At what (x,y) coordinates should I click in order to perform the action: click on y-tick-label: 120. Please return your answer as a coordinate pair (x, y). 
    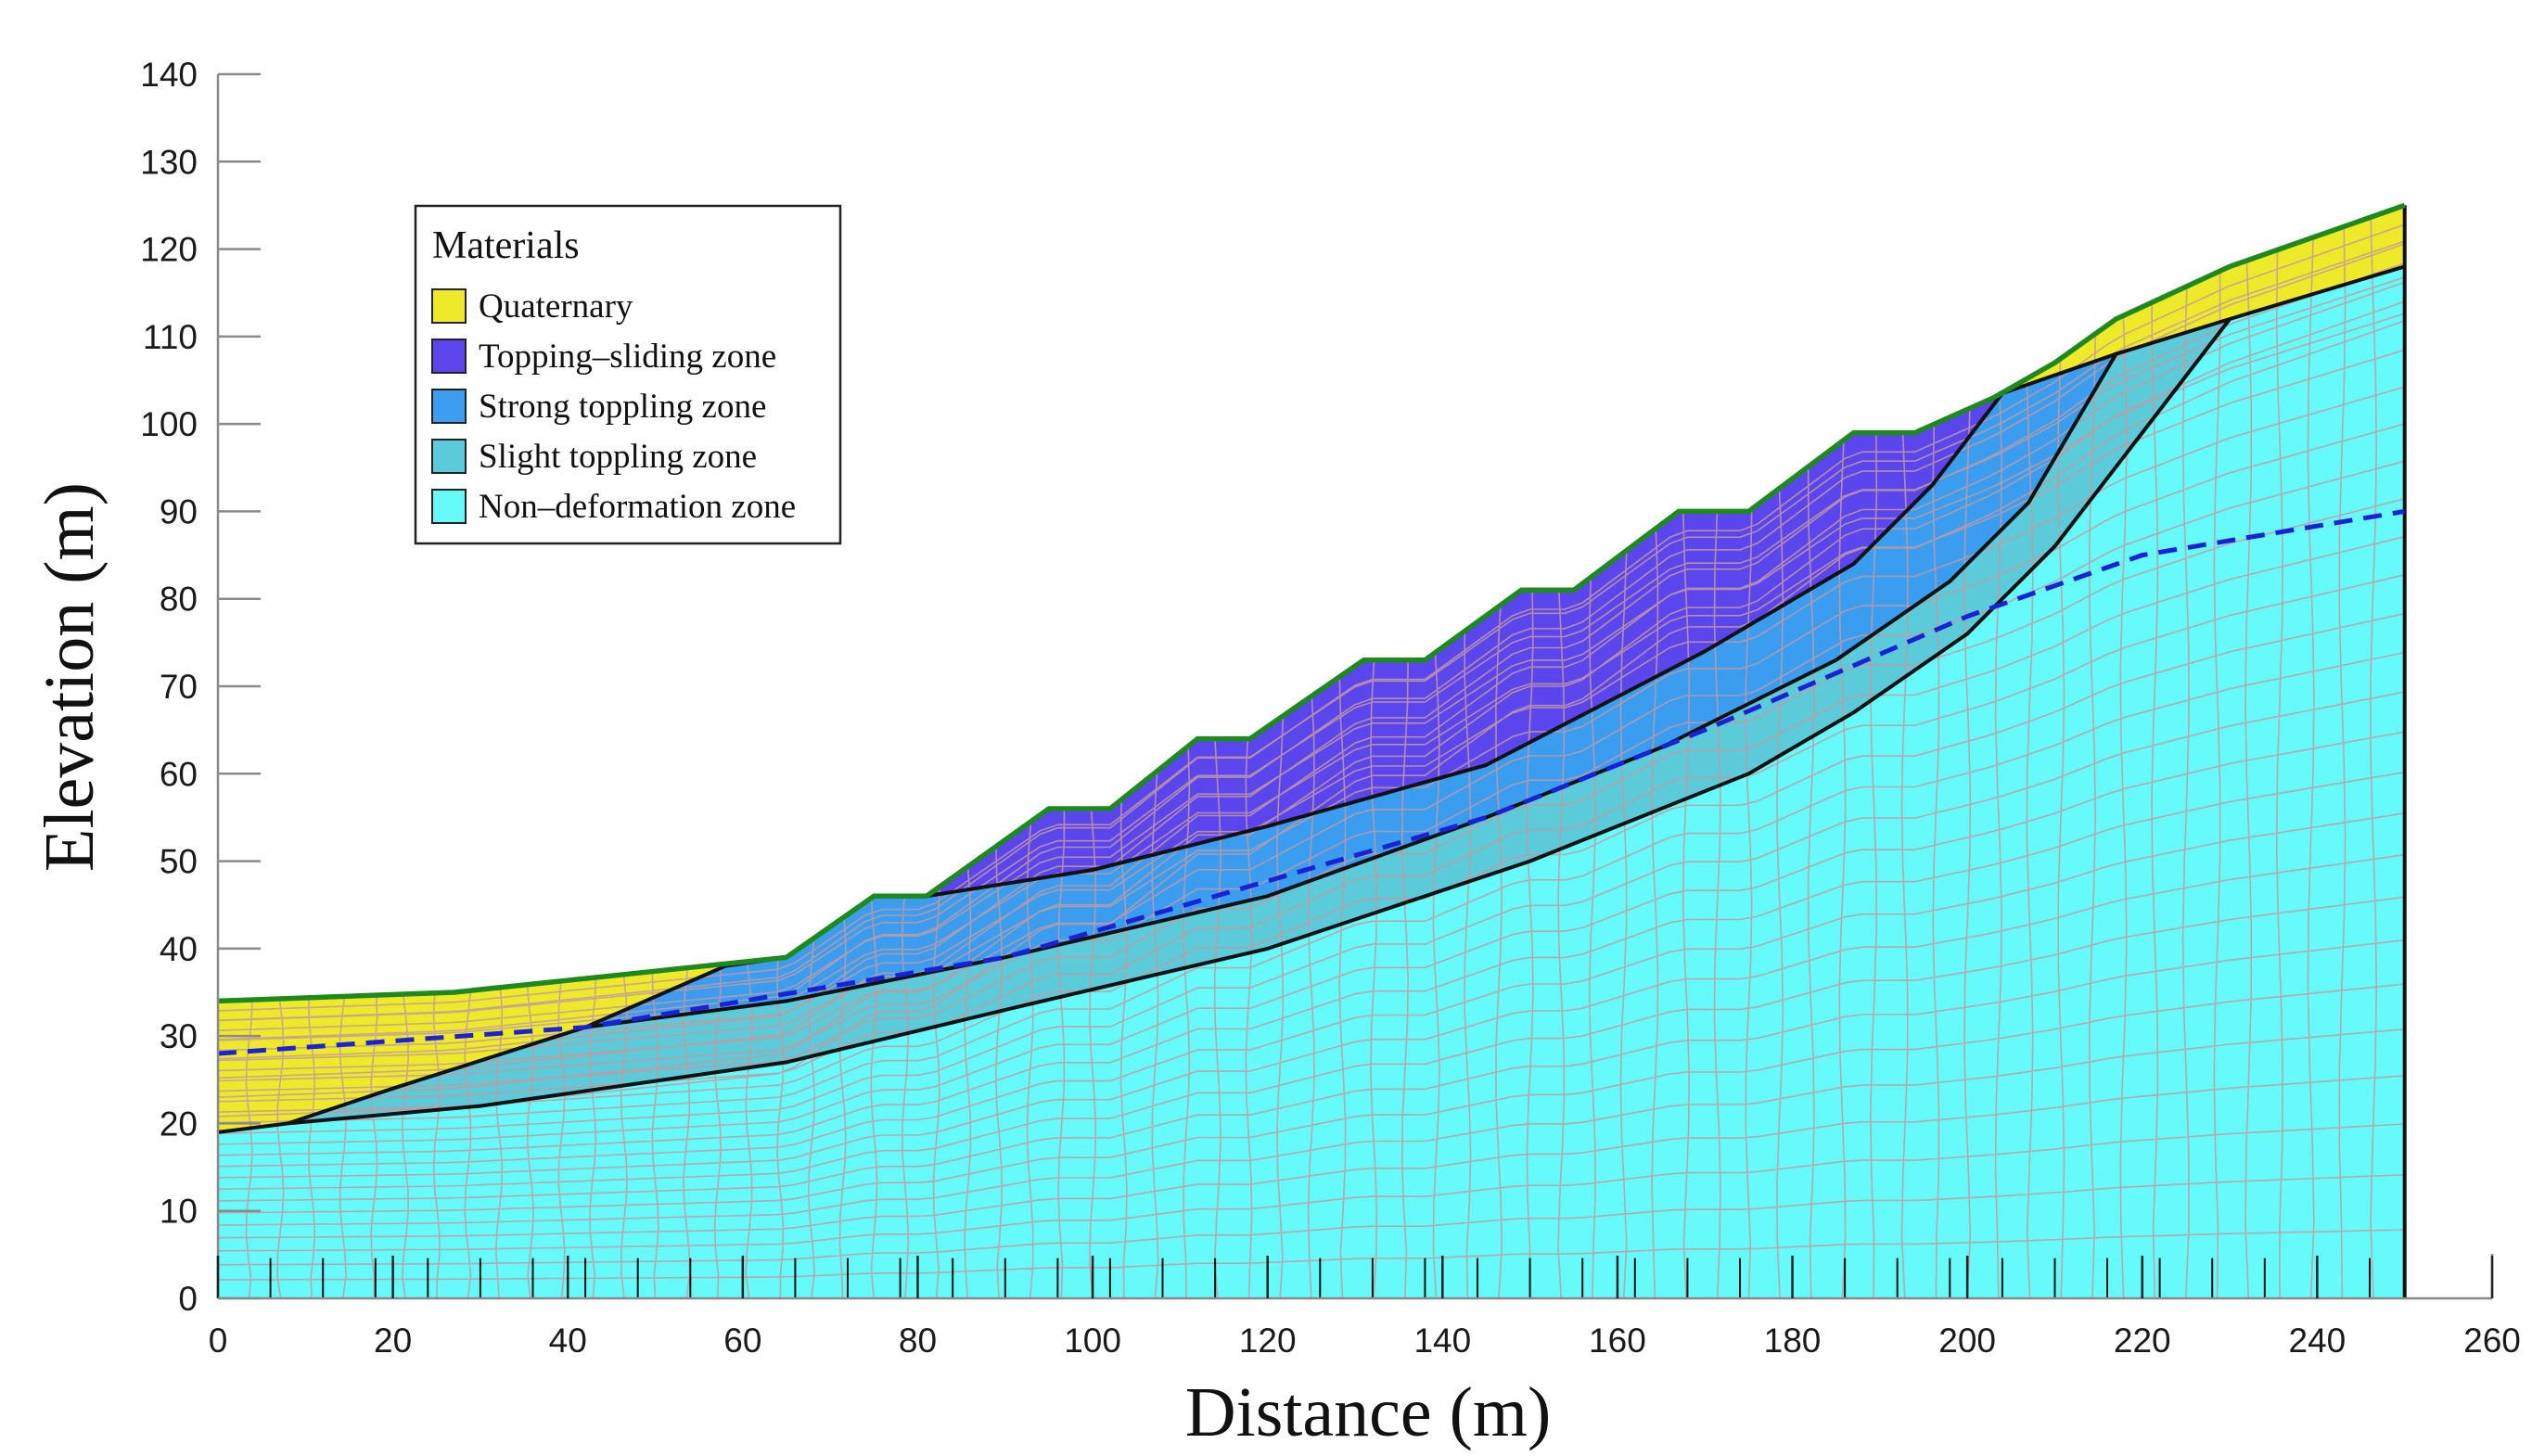
    Looking at the image, I should click on (169, 250).